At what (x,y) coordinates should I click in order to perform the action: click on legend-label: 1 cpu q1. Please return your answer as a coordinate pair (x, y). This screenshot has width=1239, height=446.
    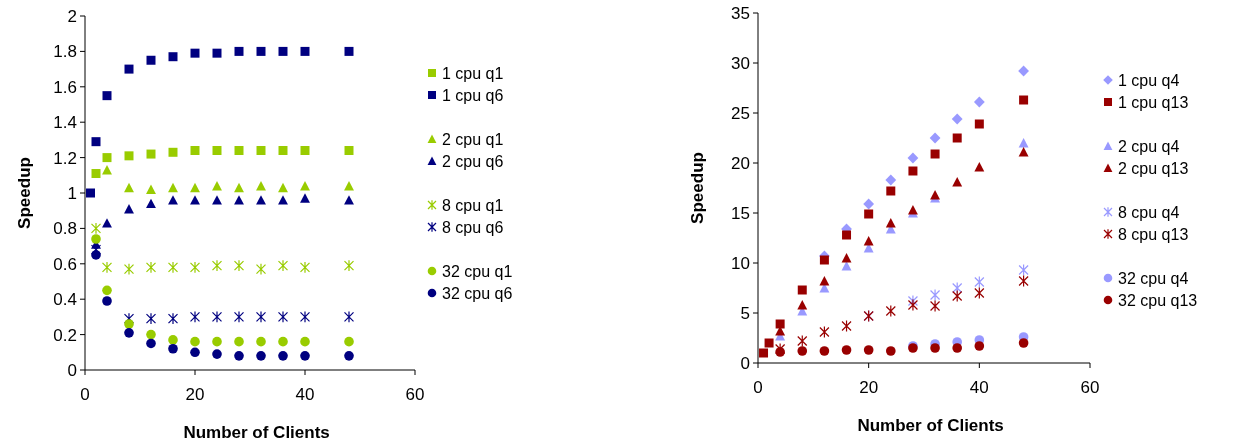
    Looking at the image, I should click on (473, 73).